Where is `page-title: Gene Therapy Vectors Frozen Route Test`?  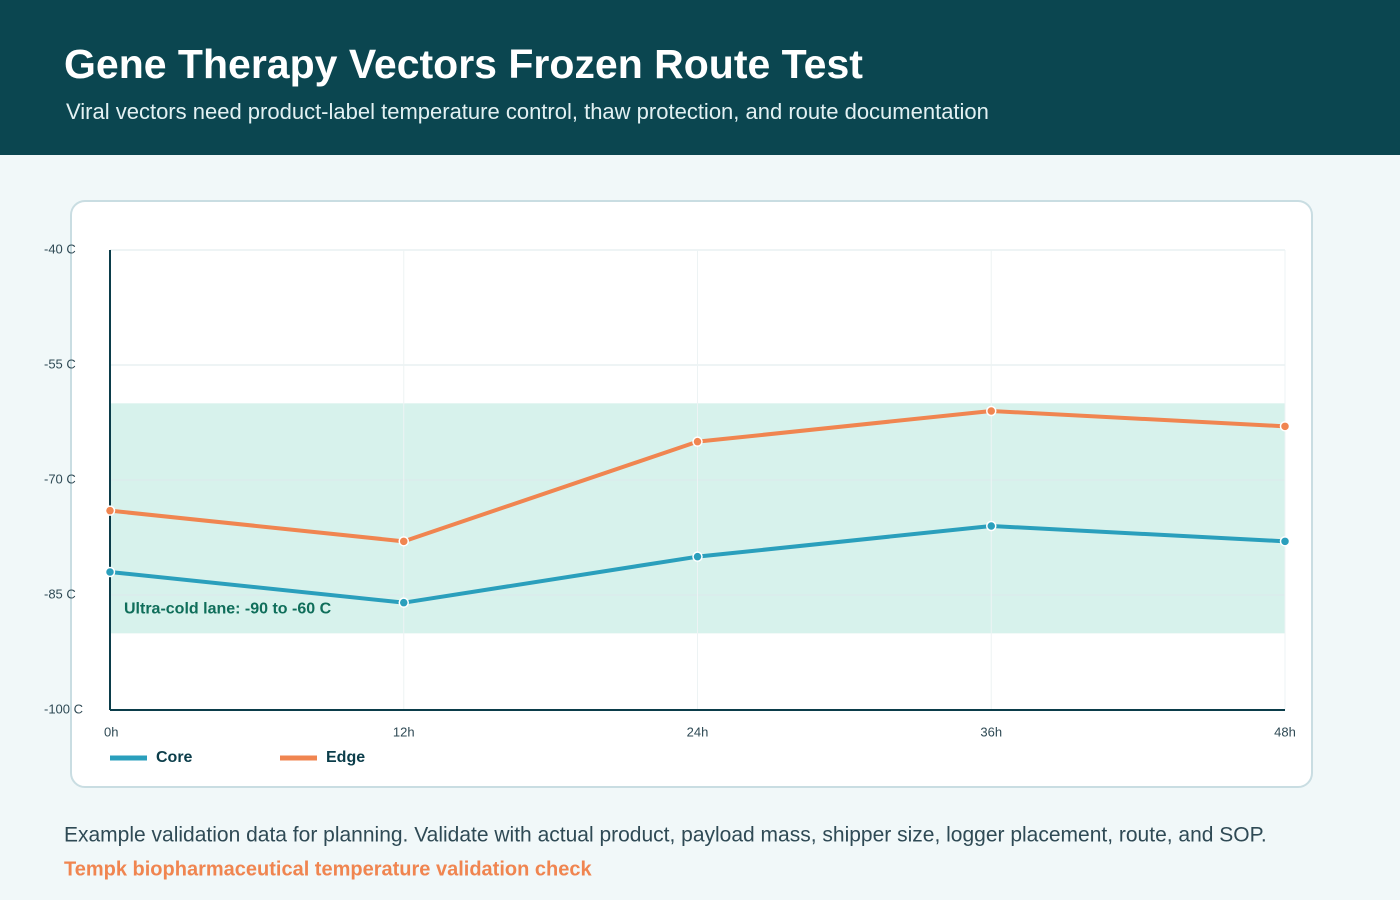 page-title: Gene Therapy Vectors Frozen Route Test is located at coordinates (463, 64).